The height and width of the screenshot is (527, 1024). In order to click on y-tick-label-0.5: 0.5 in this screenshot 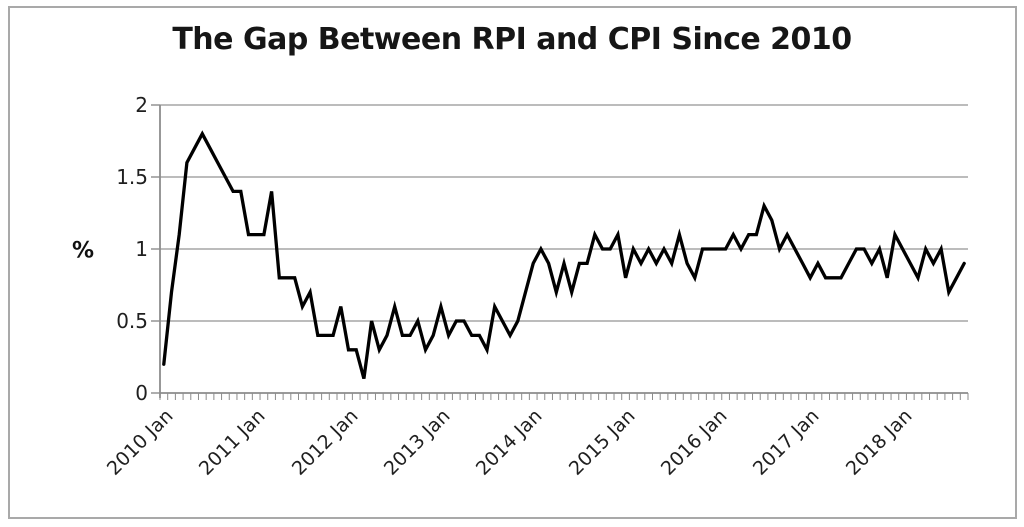, I will do `click(132, 321)`.